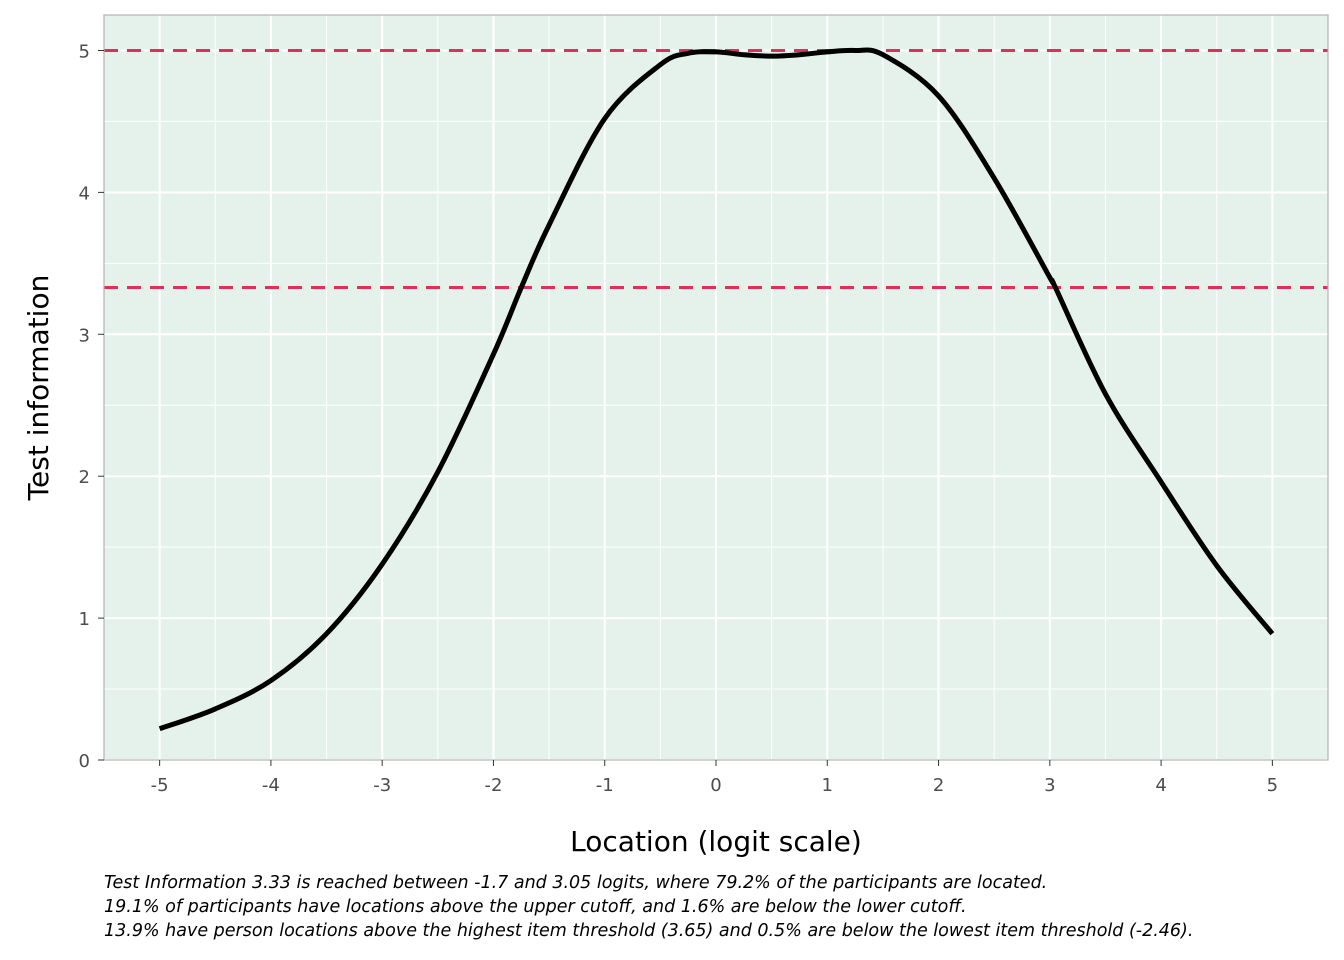  I want to click on x-tick-label: 2, so click(938, 785).